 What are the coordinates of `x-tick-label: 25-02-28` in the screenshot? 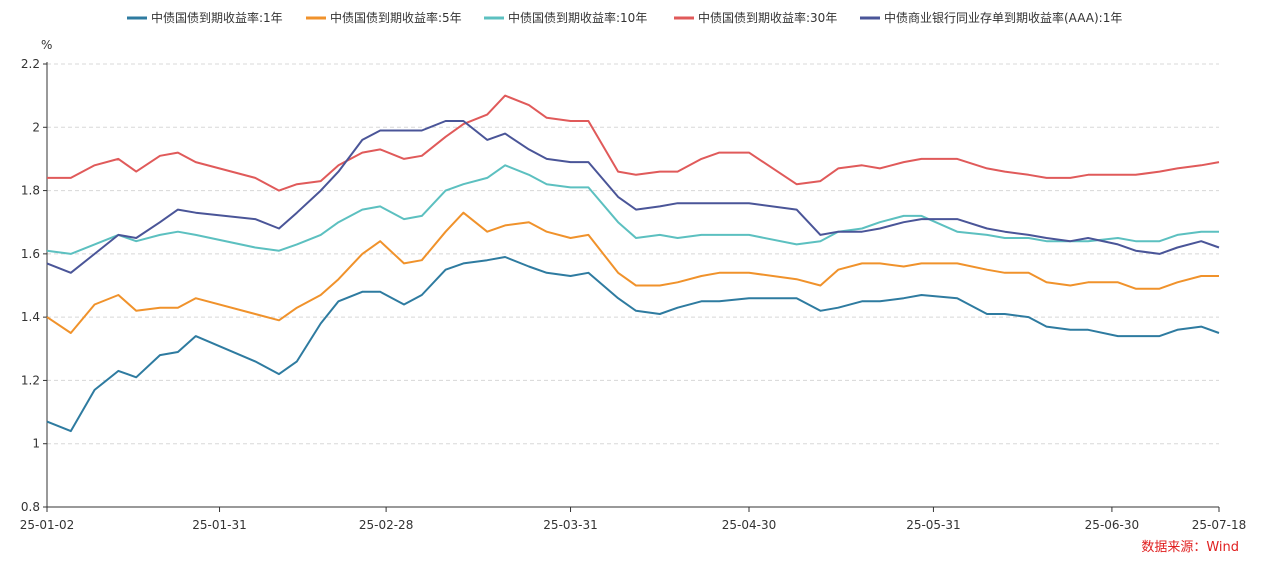 It's located at (386, 525).